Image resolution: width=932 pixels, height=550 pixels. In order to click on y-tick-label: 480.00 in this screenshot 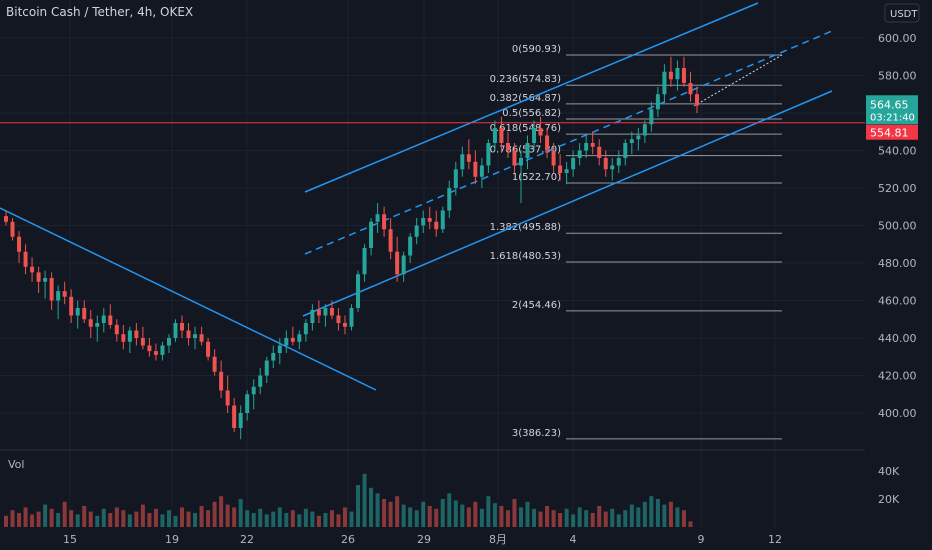, I will do `click(897, 263)`.